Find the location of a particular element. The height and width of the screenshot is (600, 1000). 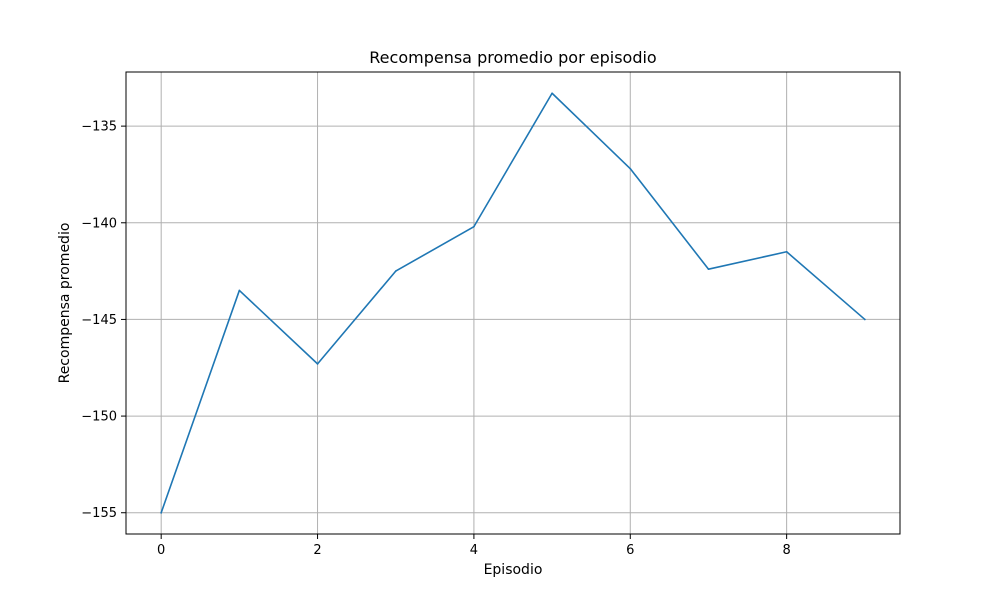

x-tick-label: 2 is located at coordinates (317, 550).